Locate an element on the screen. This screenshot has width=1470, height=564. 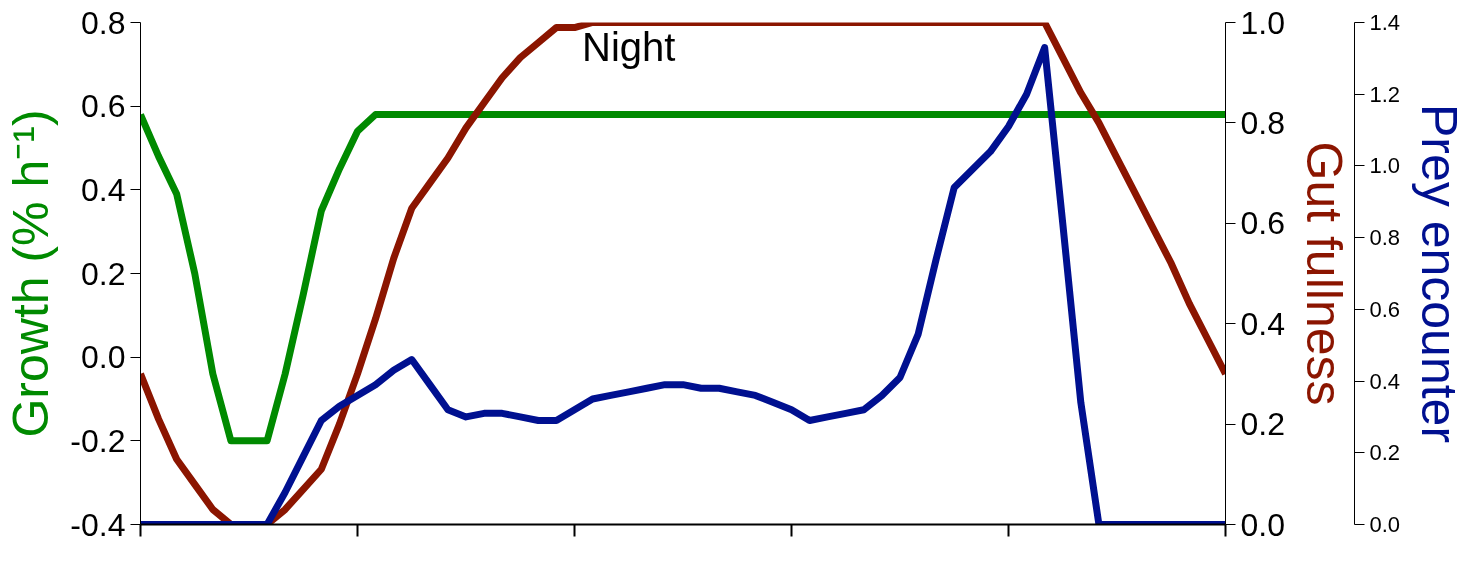
y2-tick-label: 1.0 is located at coordinates (1262, 22).